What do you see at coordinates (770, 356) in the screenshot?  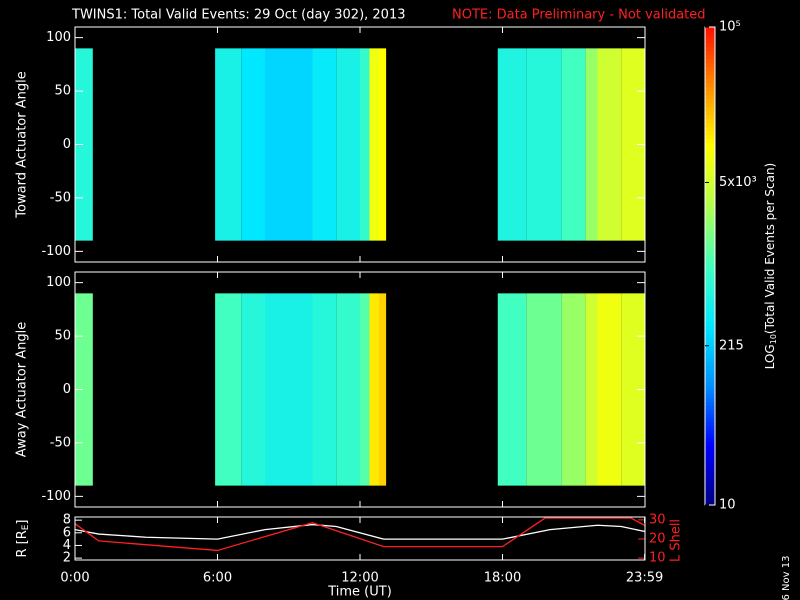 I see `colorbar-label-part: LOG` at bounding box center [770, 356].